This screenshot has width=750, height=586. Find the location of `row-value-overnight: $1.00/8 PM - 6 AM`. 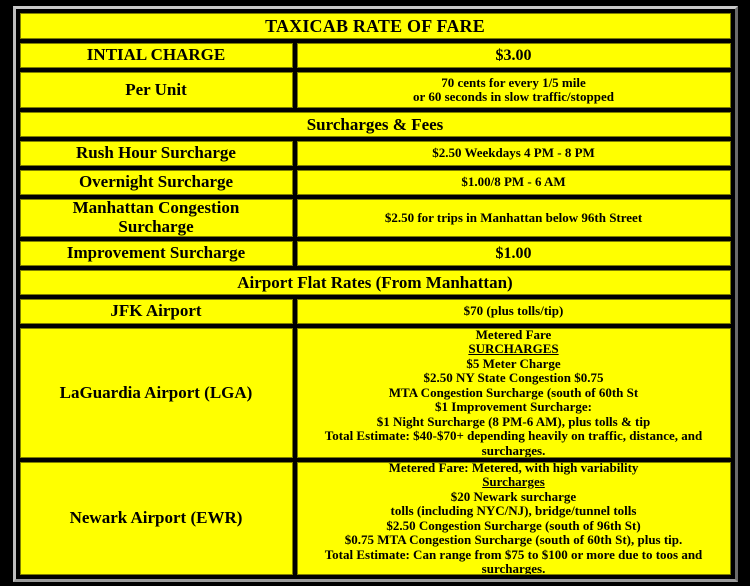

row-value-overnight: $1.00/8 PM - 6 AM is located at coordinates (513, 182).